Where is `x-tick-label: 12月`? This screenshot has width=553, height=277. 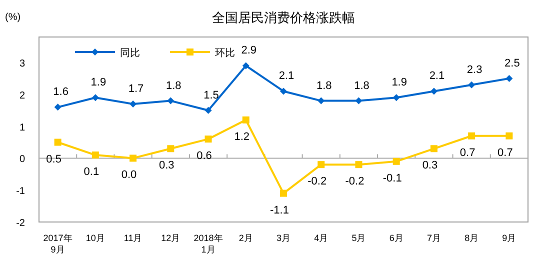 x-tick-label: 12月 is located at coordinates (170, 238).